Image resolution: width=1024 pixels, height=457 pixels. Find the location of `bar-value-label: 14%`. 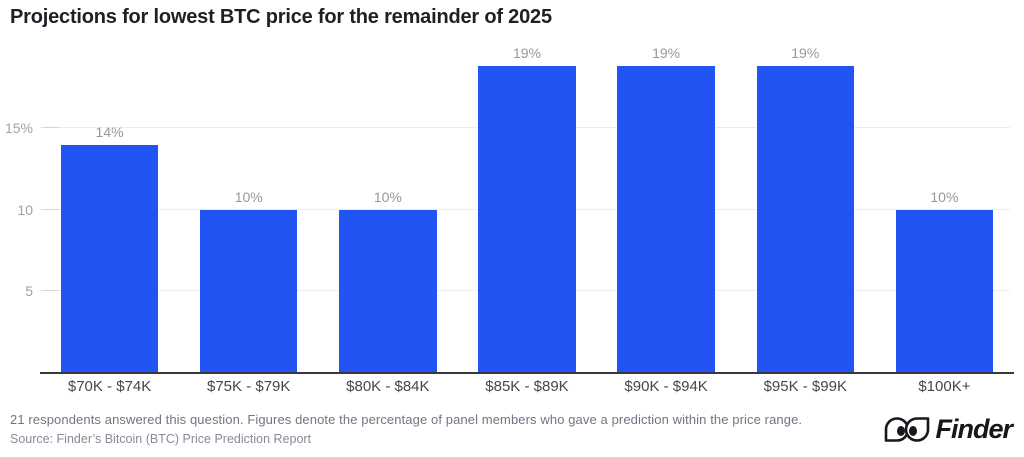

bar-value-label: 14% is located at coordinates (109, 131).